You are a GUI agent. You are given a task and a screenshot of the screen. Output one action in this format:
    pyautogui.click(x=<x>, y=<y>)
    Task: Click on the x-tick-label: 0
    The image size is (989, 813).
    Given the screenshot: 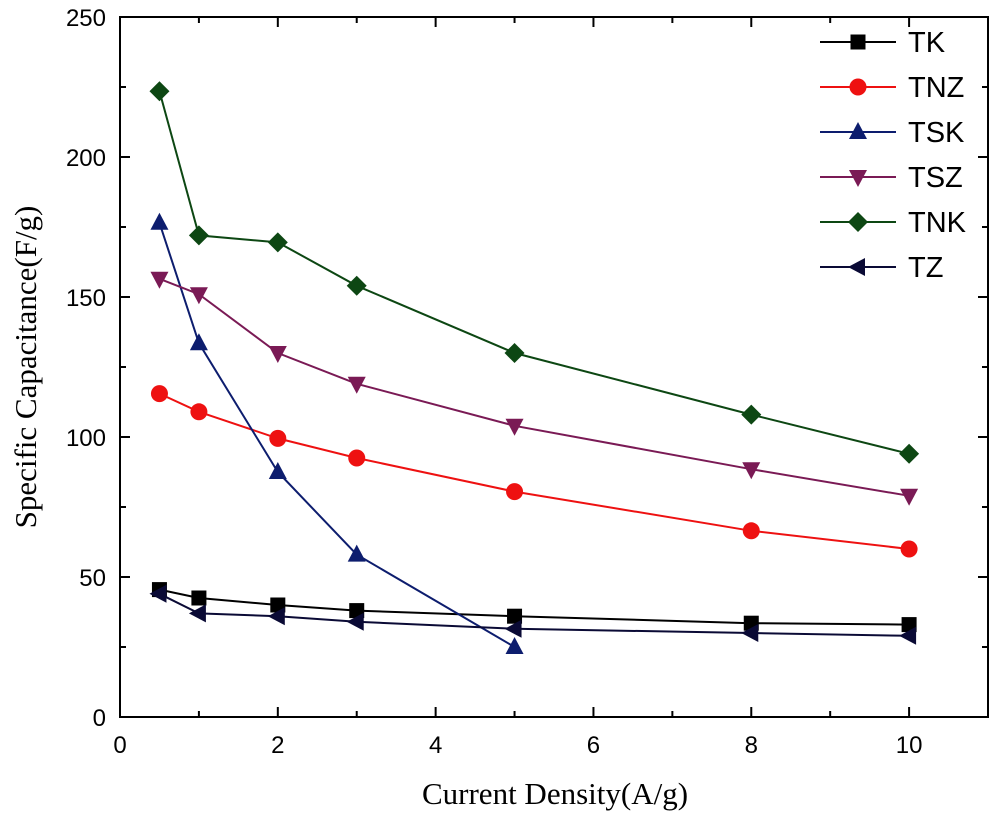 What is the action you would take?
    pyautogui.click(x=119, y=745)
    